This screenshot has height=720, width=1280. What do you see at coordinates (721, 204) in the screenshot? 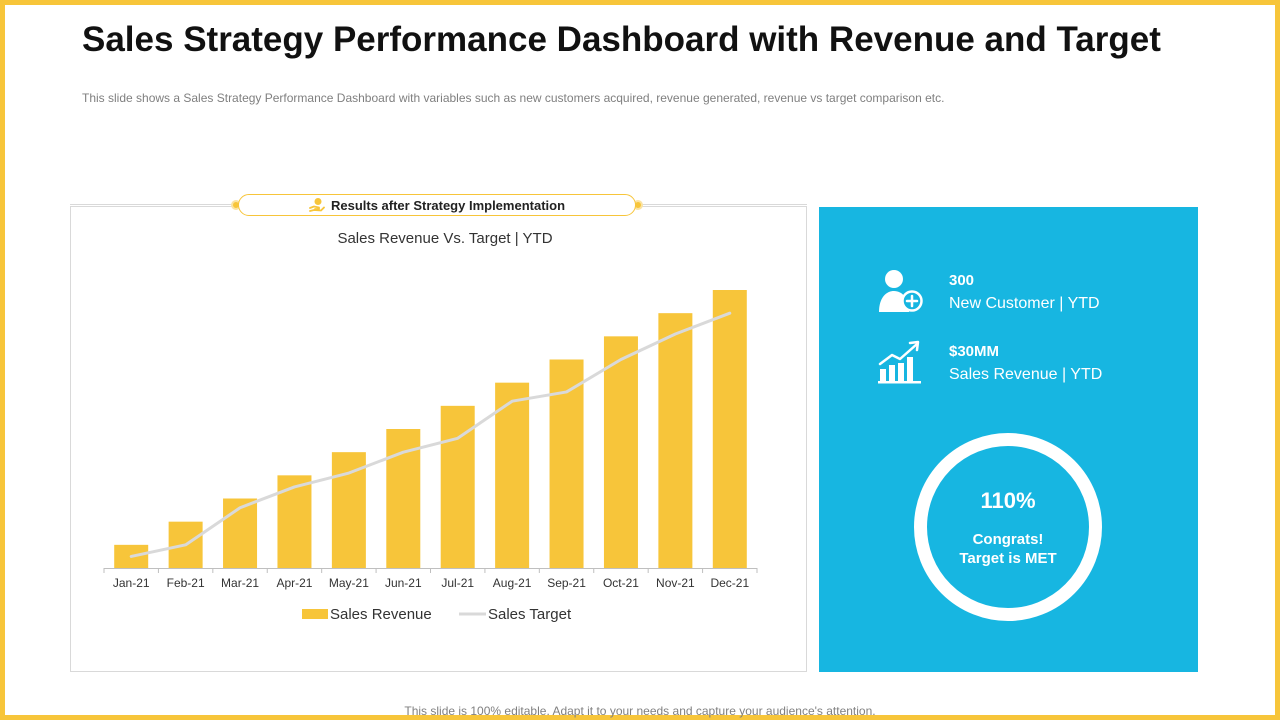
I see `banner-rule-right` at bounding box center [721, 204].